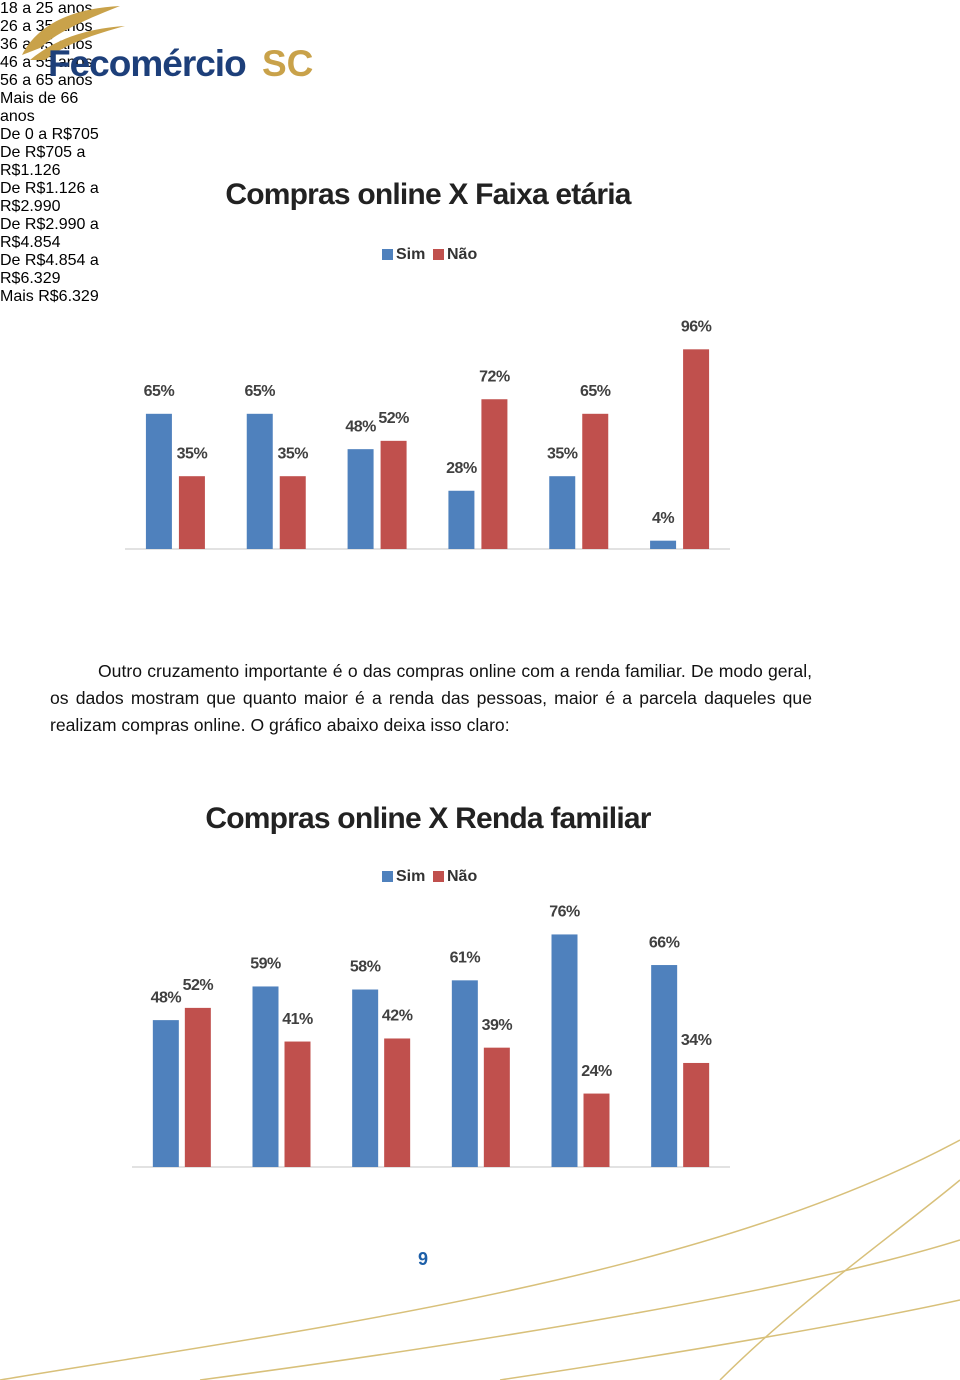 The width and height of the screenshot is (960, 1380). I want to click on x-tick-label: De R$4.854 a R$6.329, so click(49, 269).